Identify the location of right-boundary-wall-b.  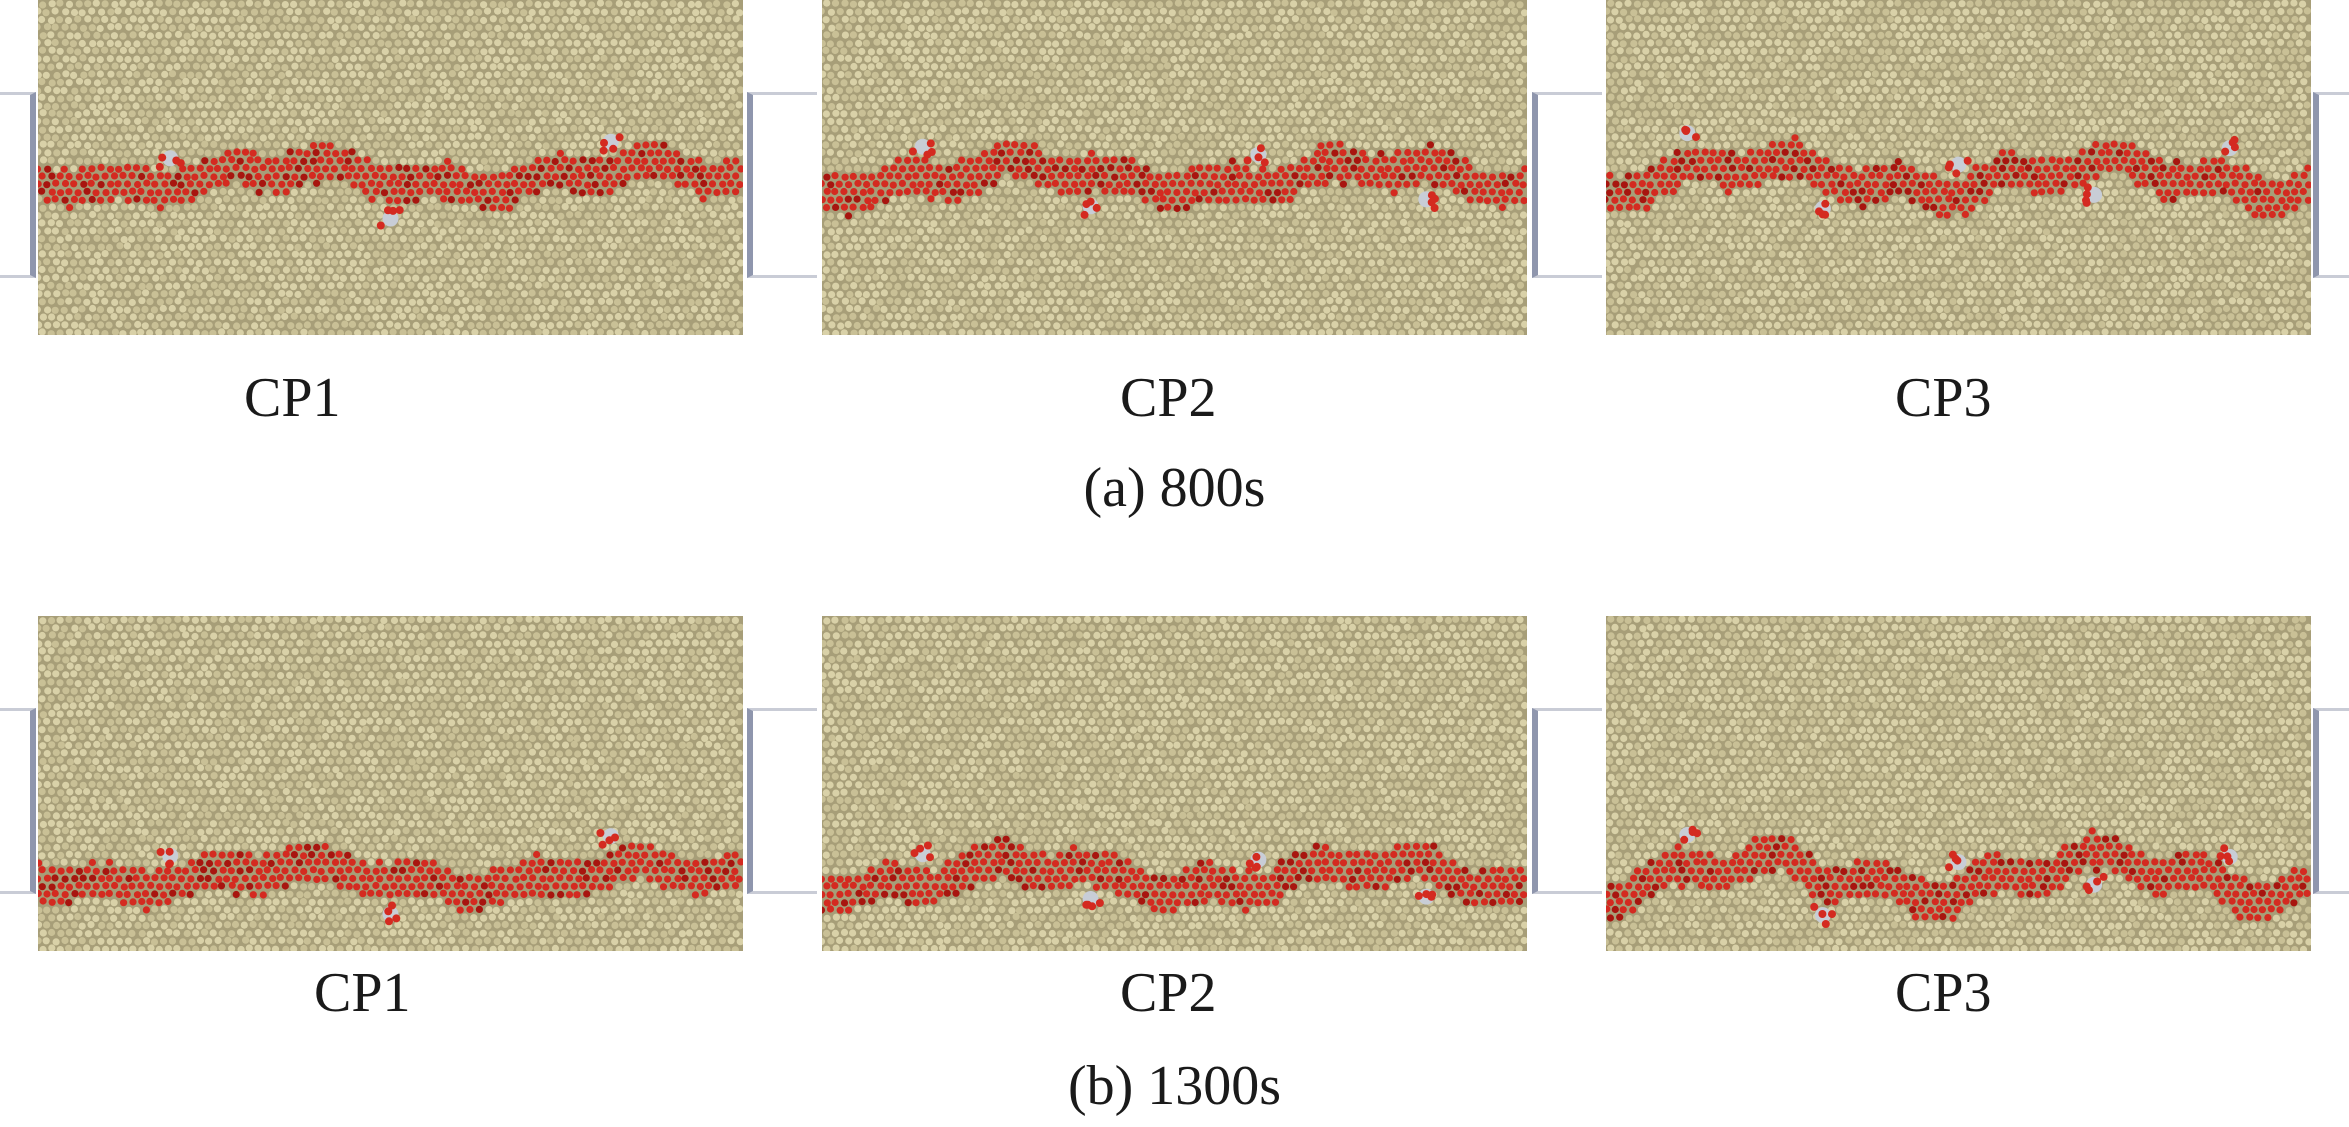
(2331, 801).